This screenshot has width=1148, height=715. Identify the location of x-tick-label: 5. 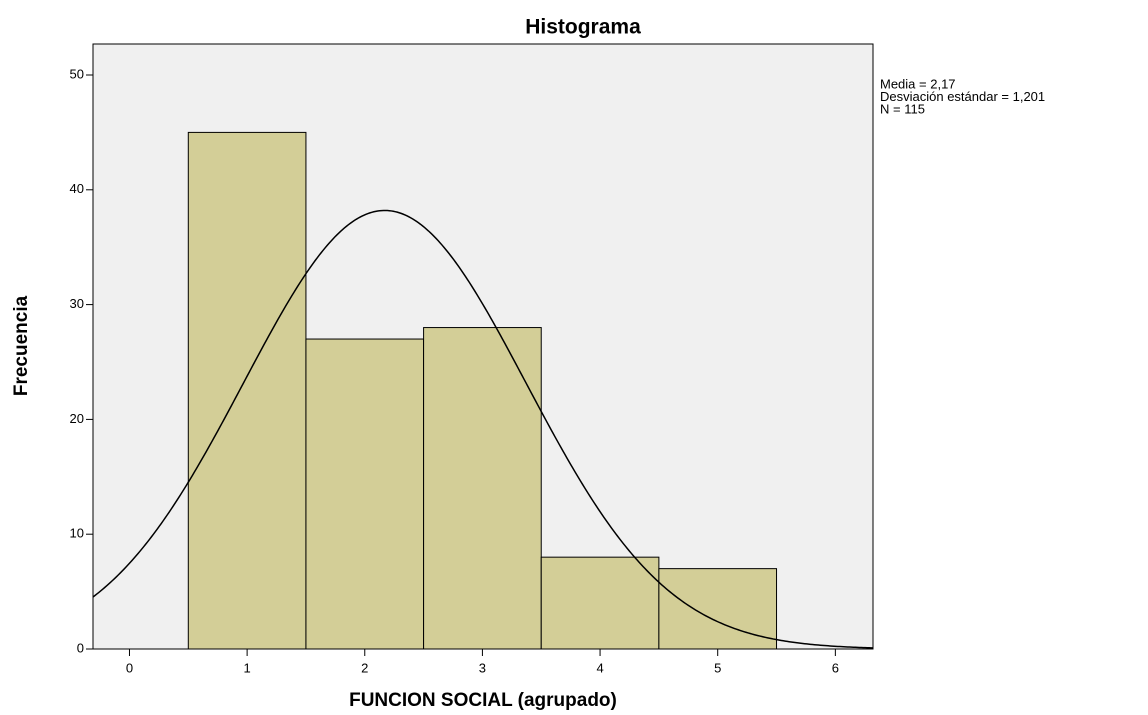
(717, 667).